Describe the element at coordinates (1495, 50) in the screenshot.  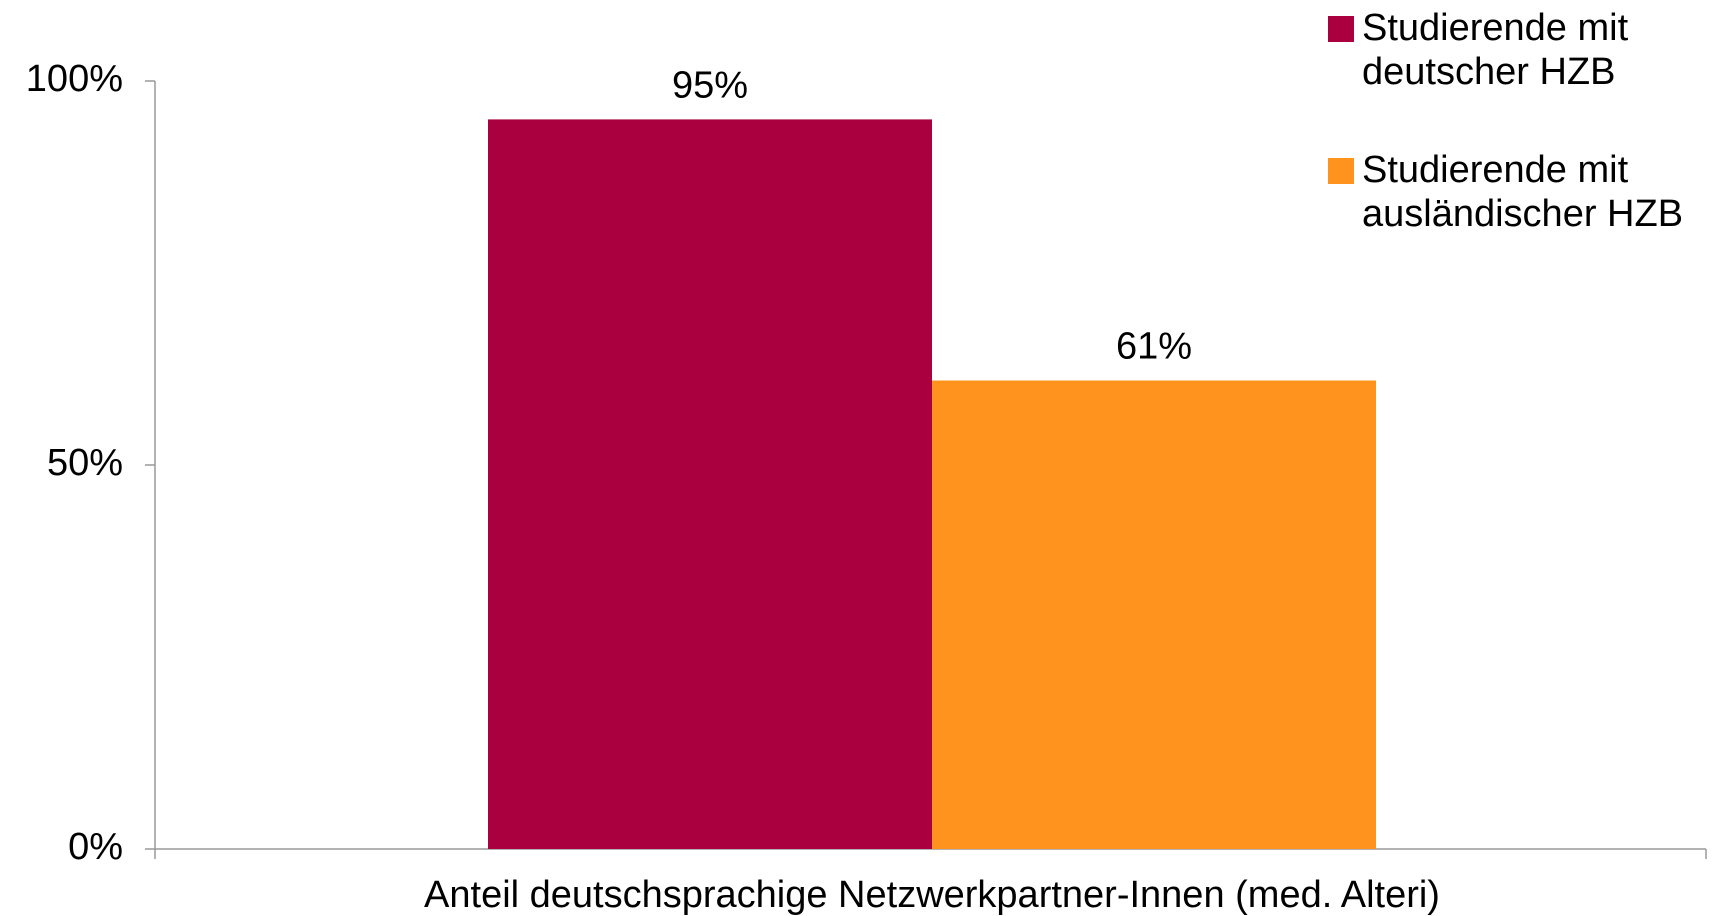
I see `legend-label: Studierende mit deutscher HZB` at that location.